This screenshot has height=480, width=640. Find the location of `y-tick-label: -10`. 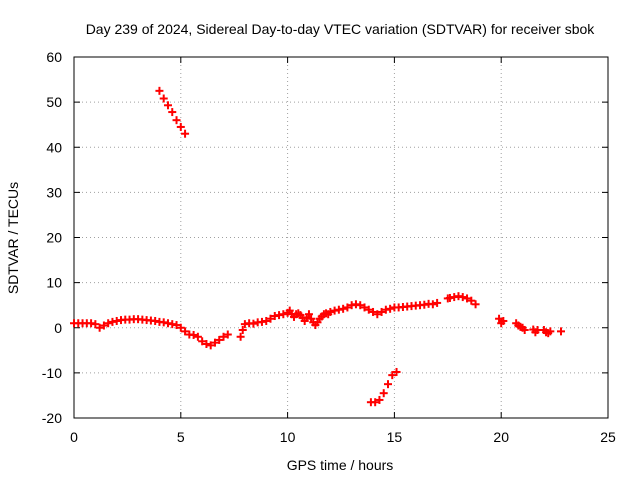

y-tick-label: -10 is located at coordinates (52, 373).